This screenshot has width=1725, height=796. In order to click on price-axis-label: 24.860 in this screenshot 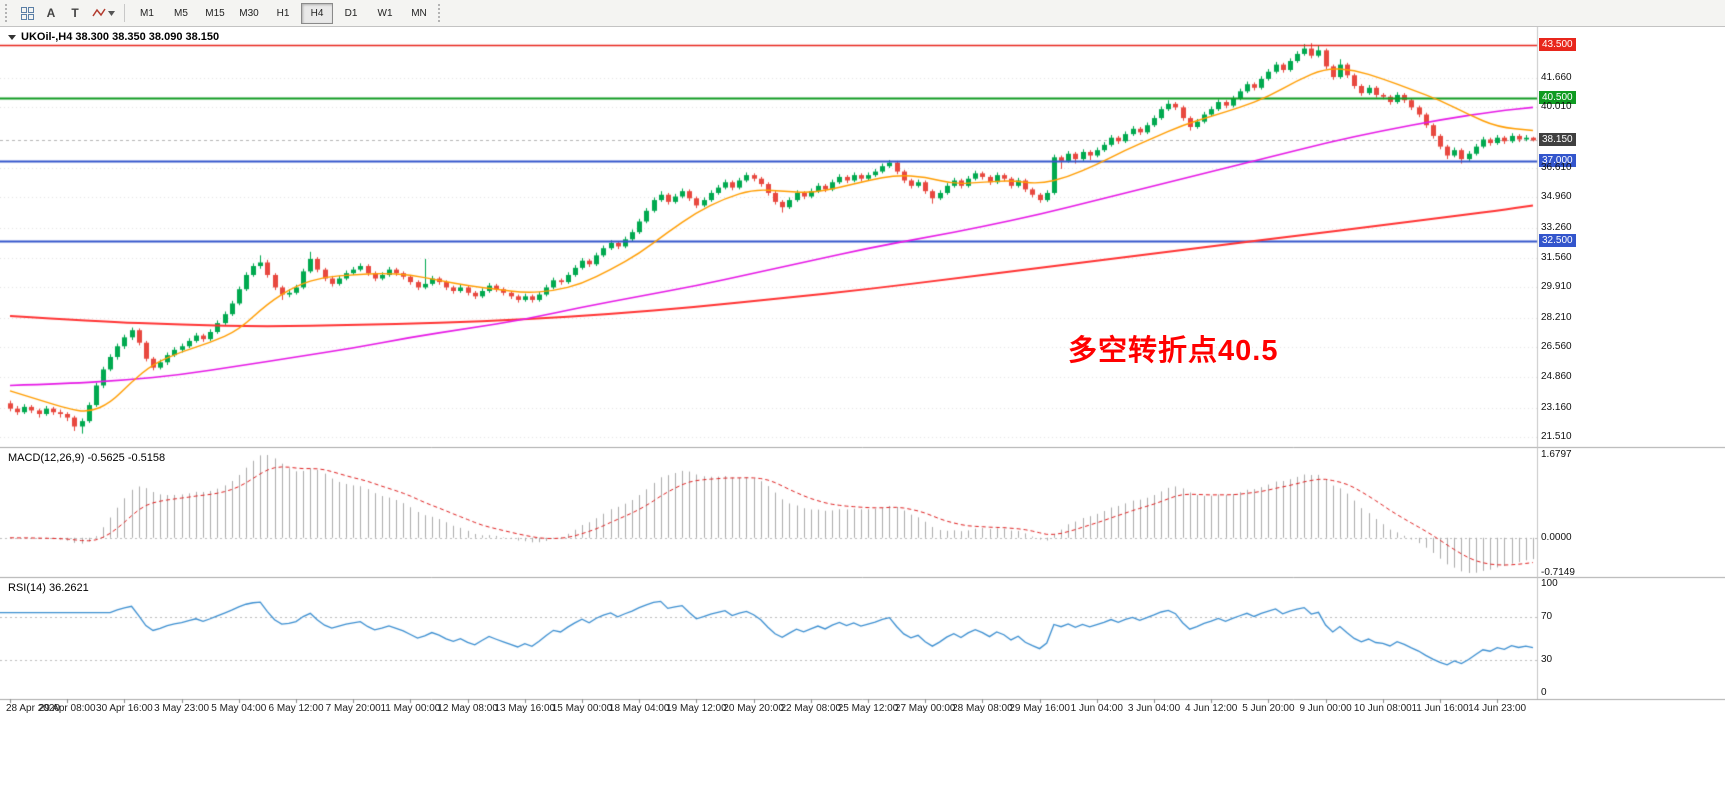, I will do `click(1556, 377)`.